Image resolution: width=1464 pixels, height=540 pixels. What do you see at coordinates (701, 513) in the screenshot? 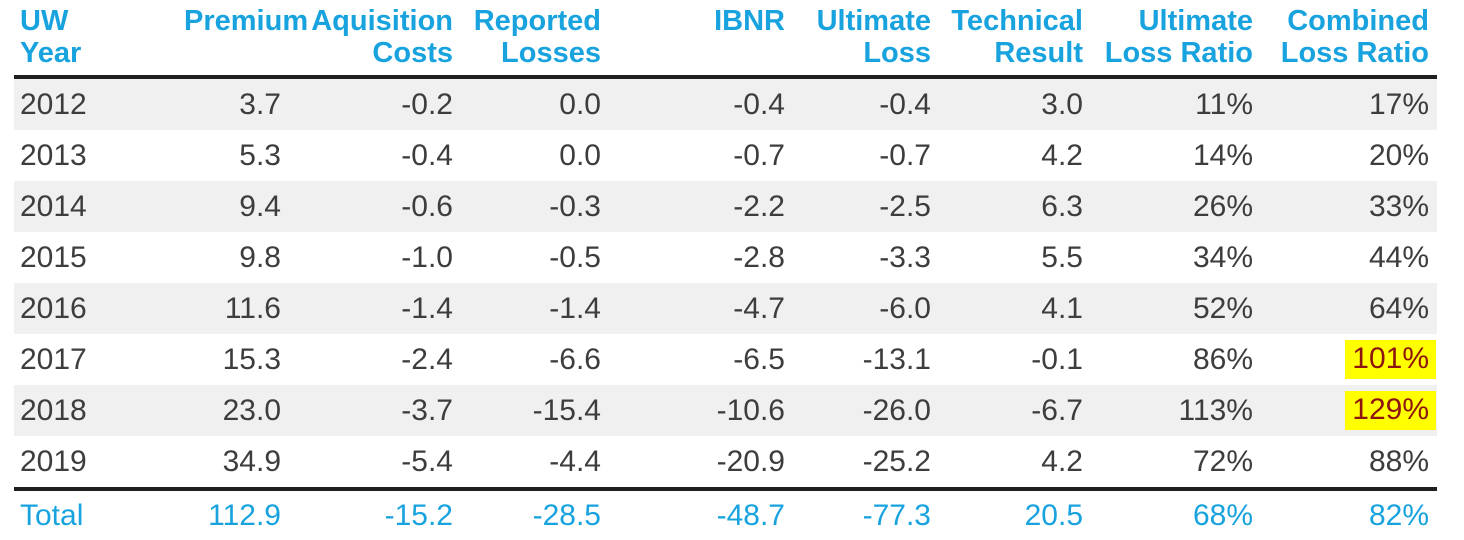
I see `cell-ibnr: -48.7` at bounding box center [701, 513].